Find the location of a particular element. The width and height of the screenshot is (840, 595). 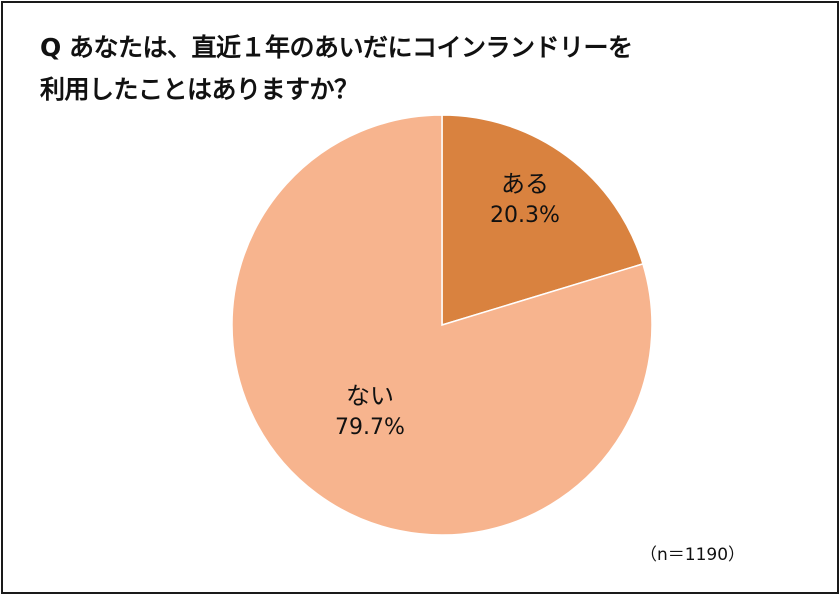

sample-size-note: （n＝1190） is located at coordinates (693, 555).